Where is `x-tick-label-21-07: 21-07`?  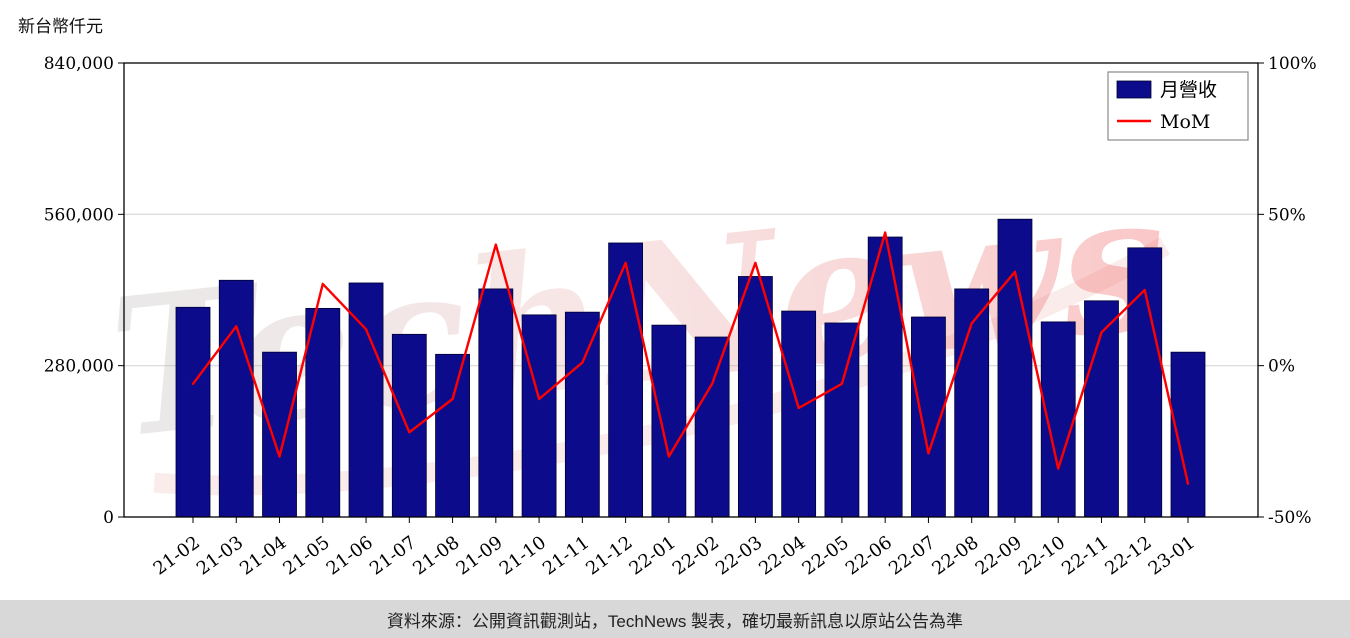
x-tick-label-21-07: 21-07 is located at coordinates (393, 555).